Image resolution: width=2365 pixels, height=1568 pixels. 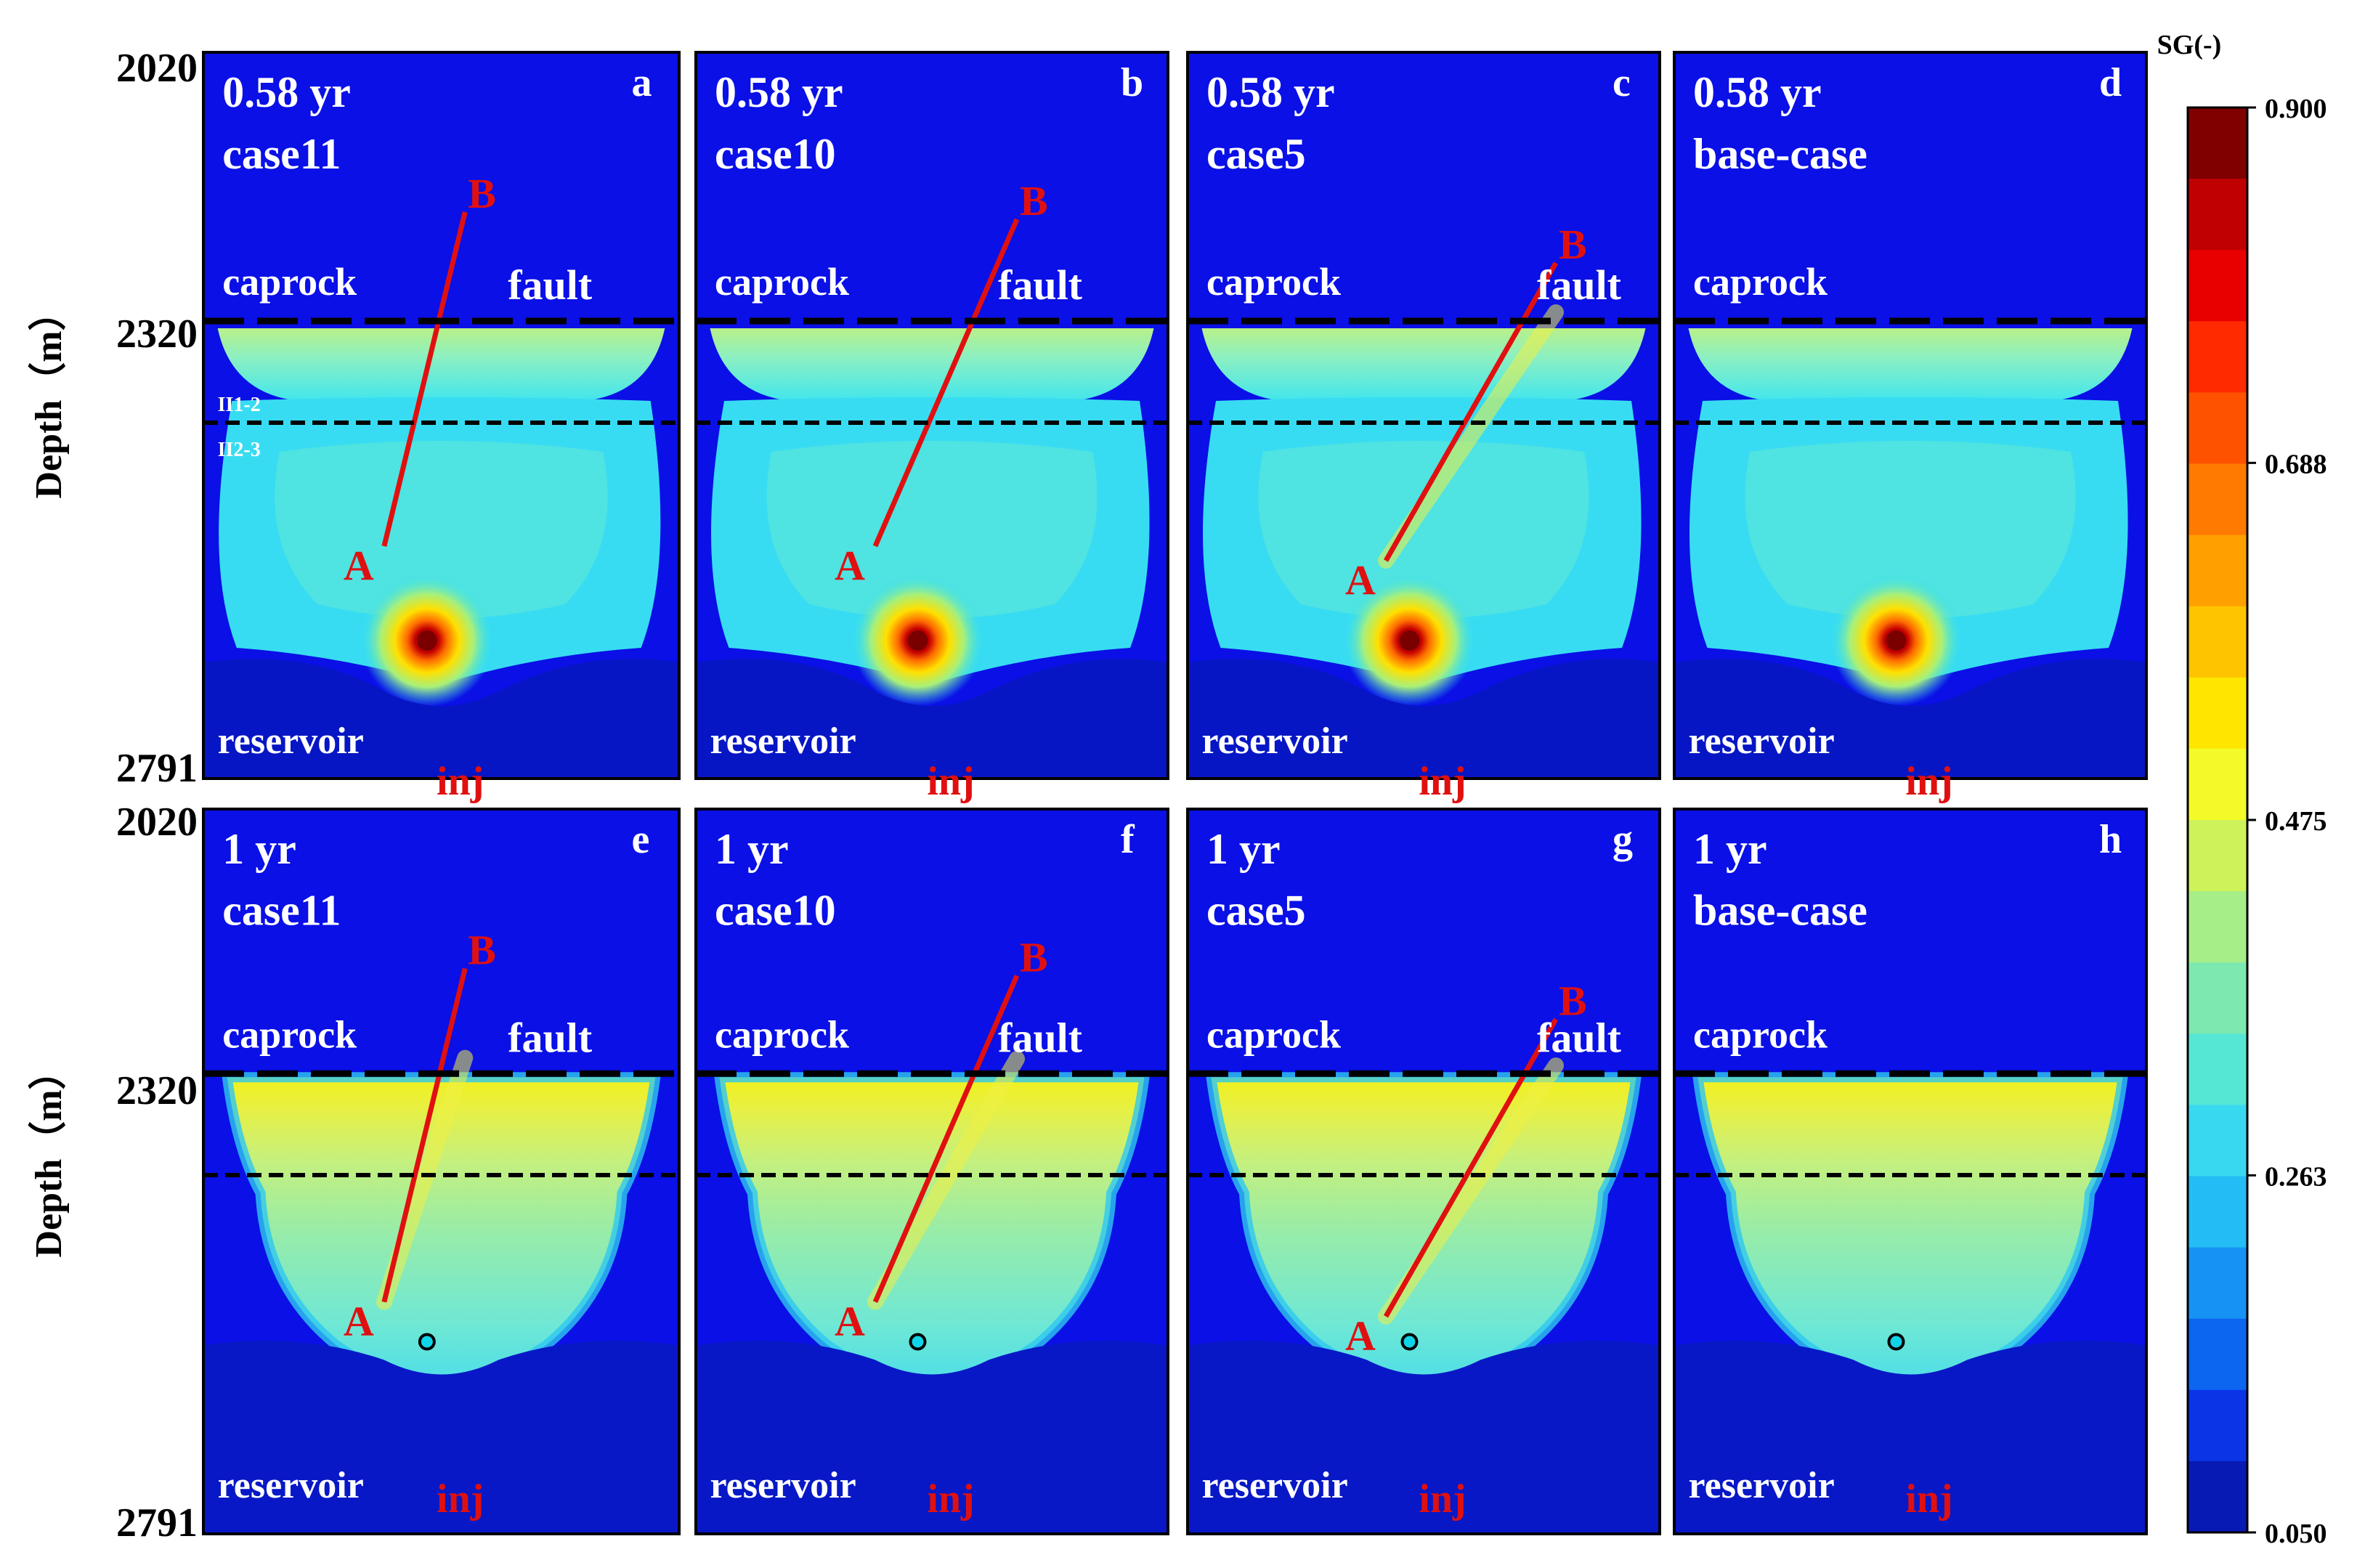 I want to click on panel-field: 1 yr base-case h caprock reservoir, so click(x=1910, y=1171).